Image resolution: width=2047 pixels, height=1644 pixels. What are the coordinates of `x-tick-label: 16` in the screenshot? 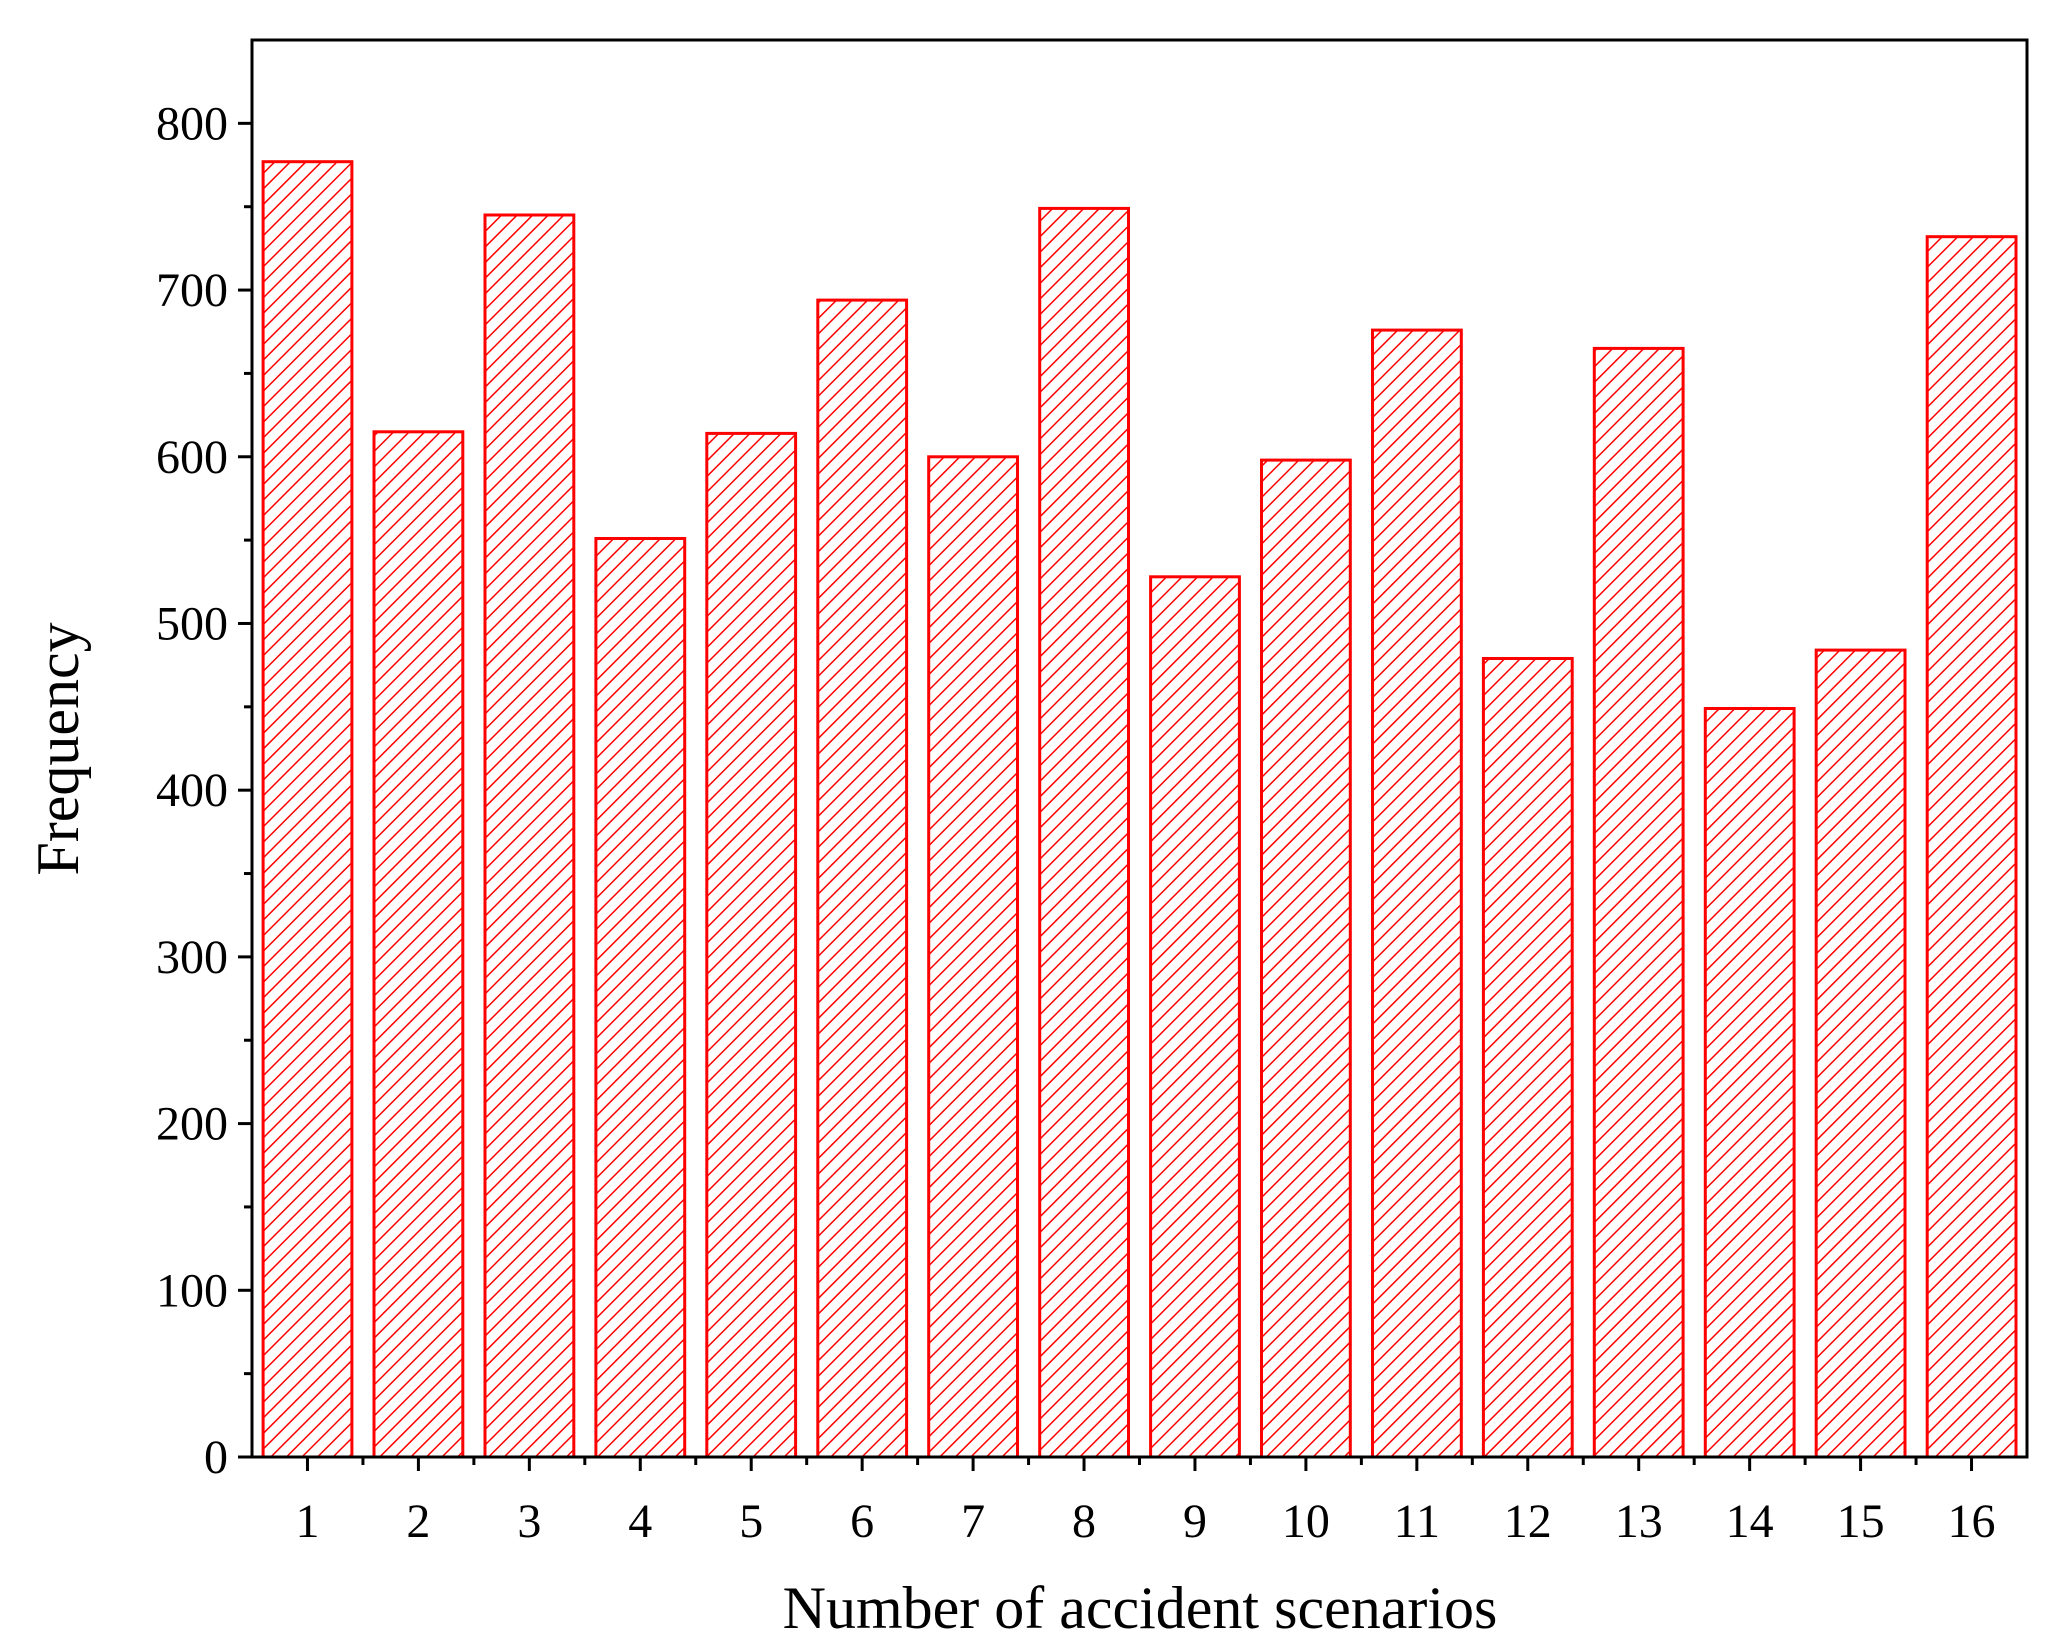 It's located at (1972, 1521).